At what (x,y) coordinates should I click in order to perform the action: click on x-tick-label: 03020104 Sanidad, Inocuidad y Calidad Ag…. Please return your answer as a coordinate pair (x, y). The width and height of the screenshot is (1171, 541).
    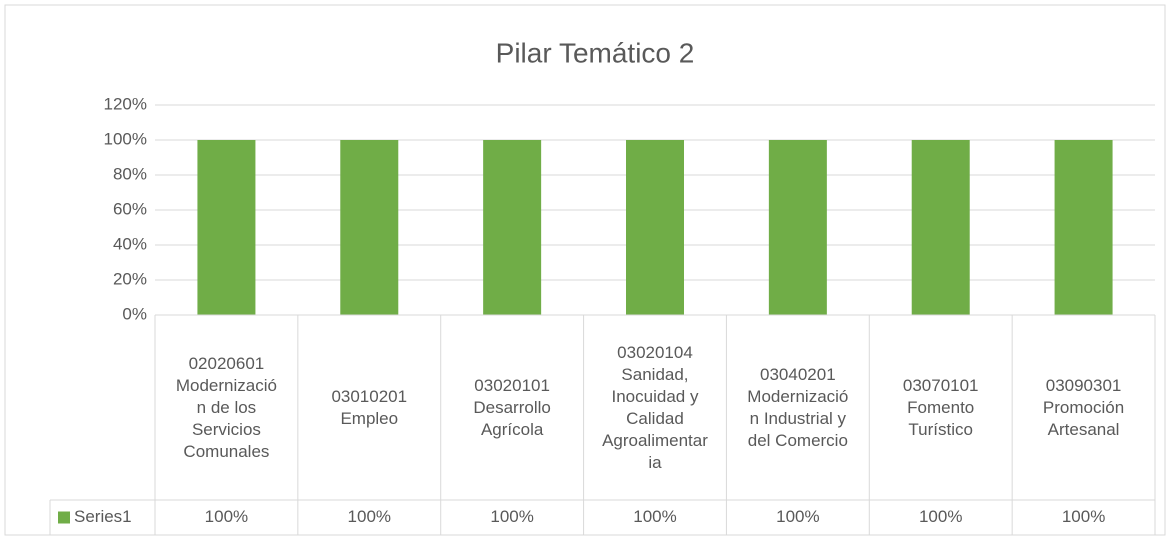
    Looking at the image, I should click on (655, 407).